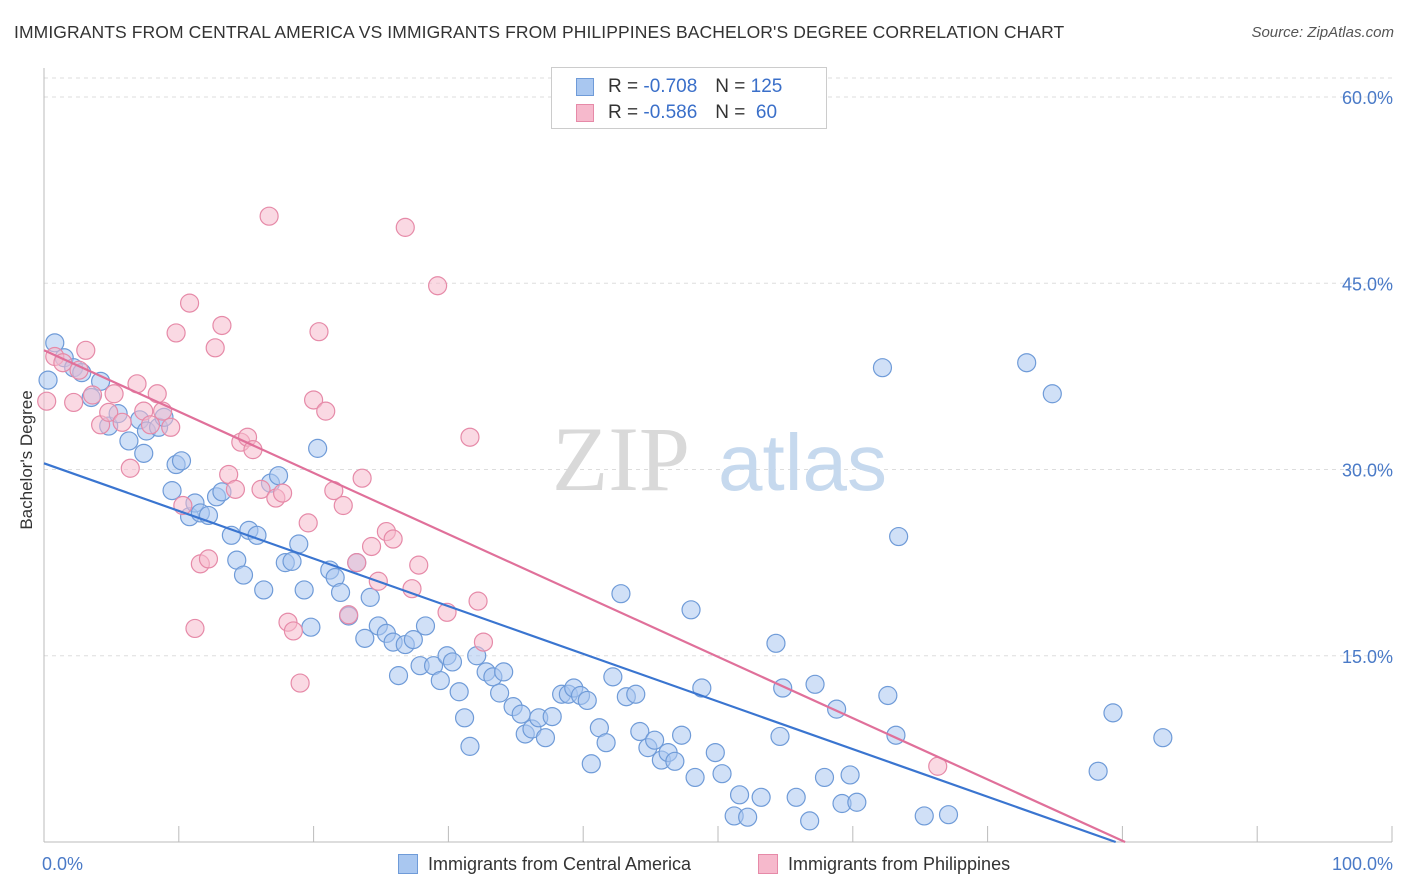 The height and width of the screenshot is (892, 1406). Describe the element at coordinates (1367, 98) in the screenshot. I see `y-tick-label: 60.0%` at that location.